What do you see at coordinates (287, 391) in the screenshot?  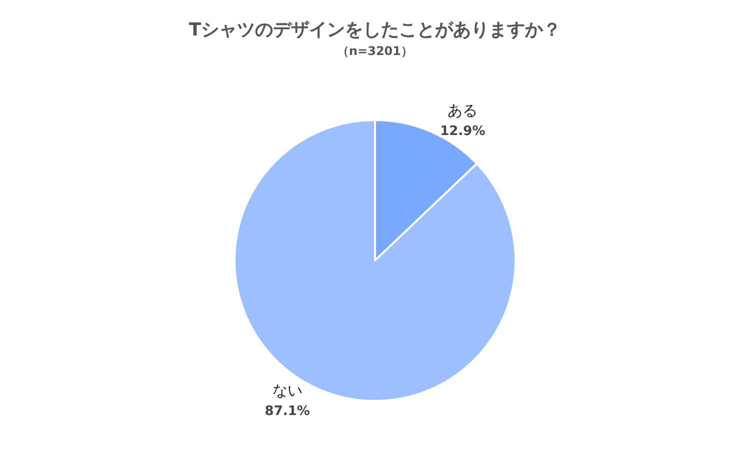 I see `slice-label: ない` at bounding box center [287, 391].